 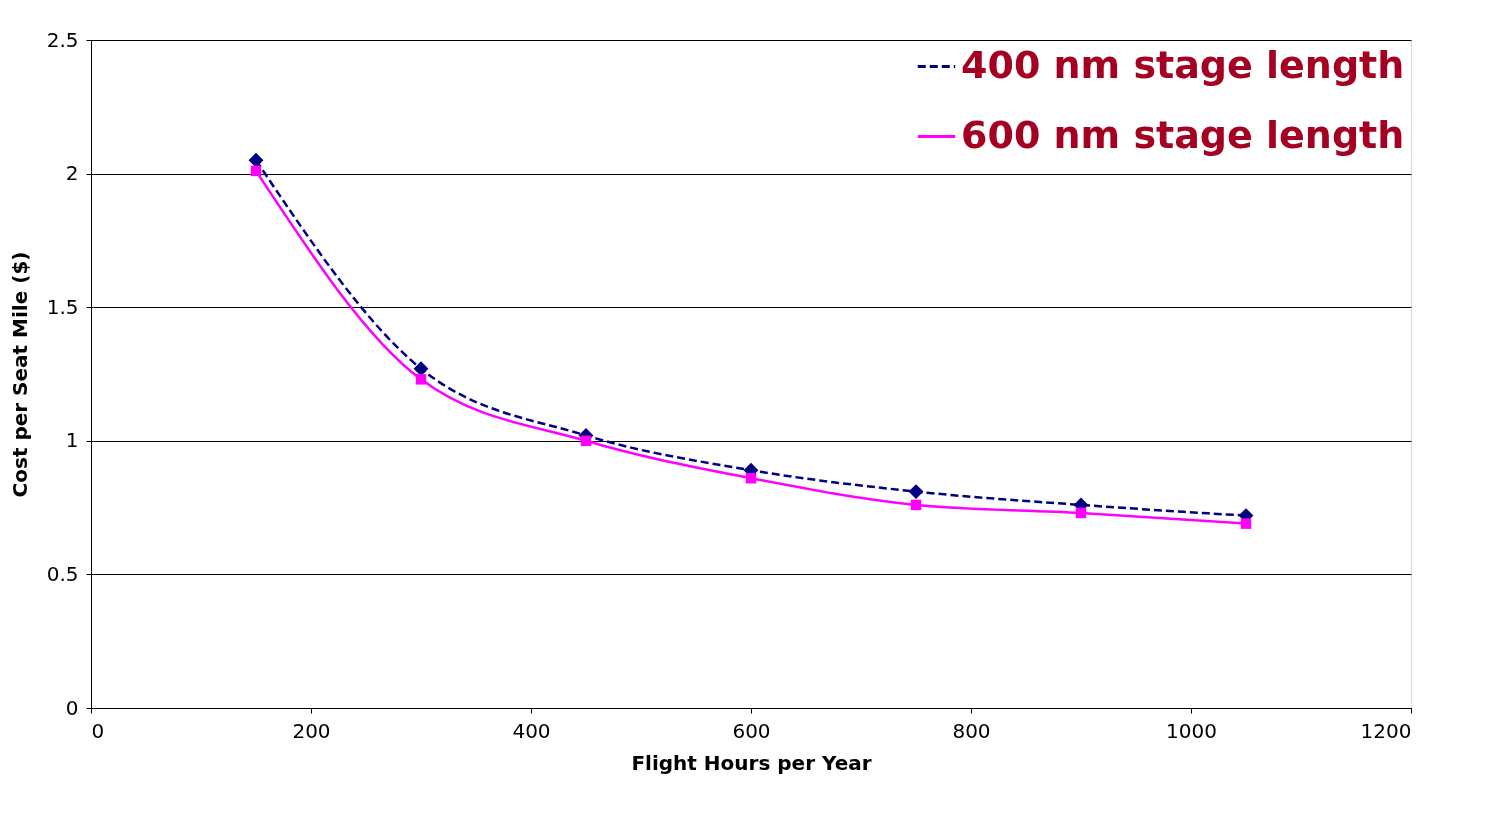 I want to click on legend-label: 600 nm stage length, so click(x=1183, y=134).